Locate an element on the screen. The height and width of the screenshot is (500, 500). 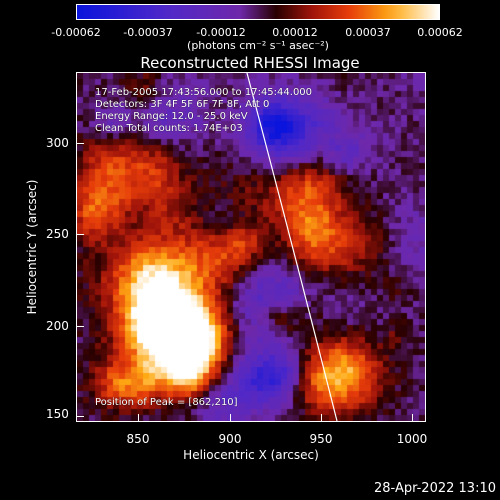
x-tick-label: 900 is located at coordinates (230, 439).